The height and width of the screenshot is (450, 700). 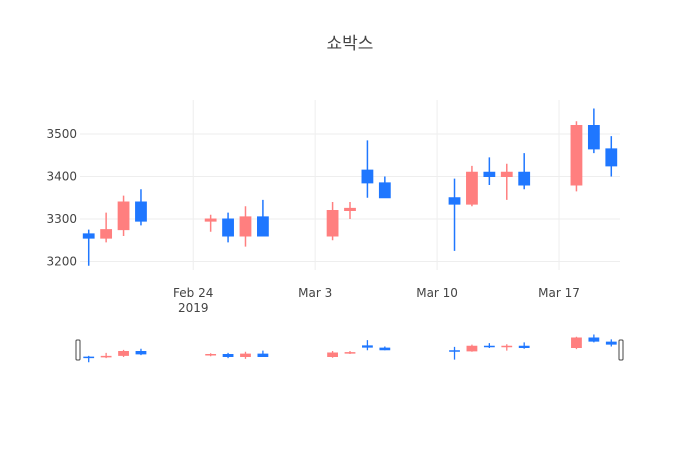 What do you see at coordinates (78, 350) in the screenshot?
I see `range-slider-left-handle` at bounding box center [78, 350].